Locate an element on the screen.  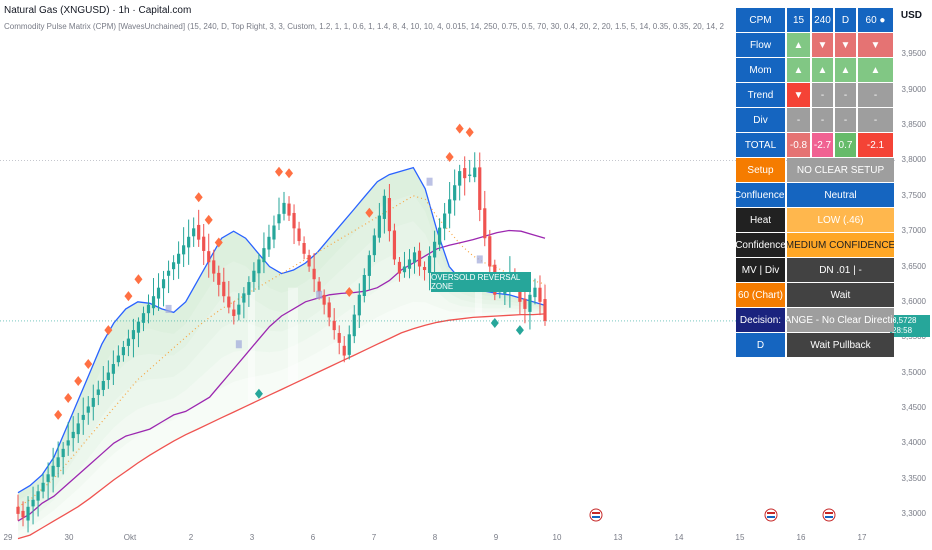
price-tick-label: 3,8000 is located at coordinates (913, 160).